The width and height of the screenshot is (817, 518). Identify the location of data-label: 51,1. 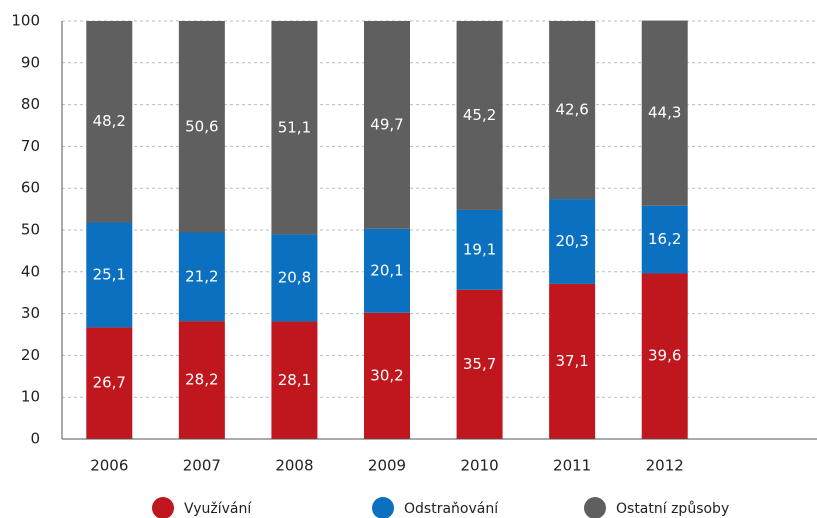
(294, 127).